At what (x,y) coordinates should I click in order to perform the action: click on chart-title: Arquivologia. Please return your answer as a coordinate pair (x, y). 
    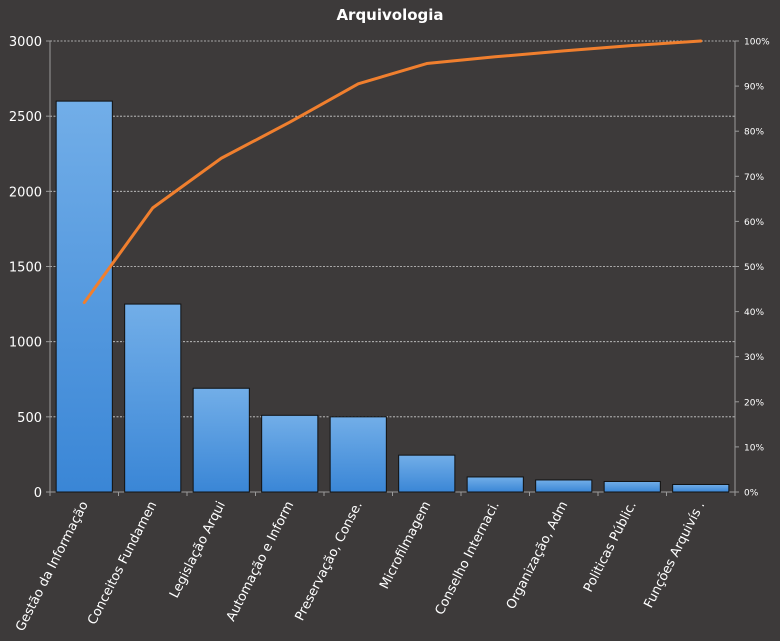
    Looking at the image, I should click on (390, 15).